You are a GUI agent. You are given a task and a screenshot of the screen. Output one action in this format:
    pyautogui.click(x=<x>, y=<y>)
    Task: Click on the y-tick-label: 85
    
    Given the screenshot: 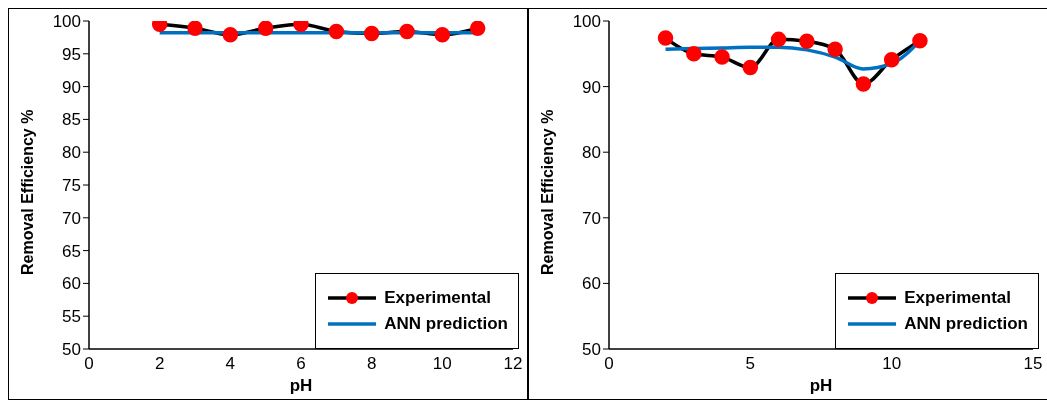 What is the action you would take?
    pyautogui.click(x=71, y=120)
    